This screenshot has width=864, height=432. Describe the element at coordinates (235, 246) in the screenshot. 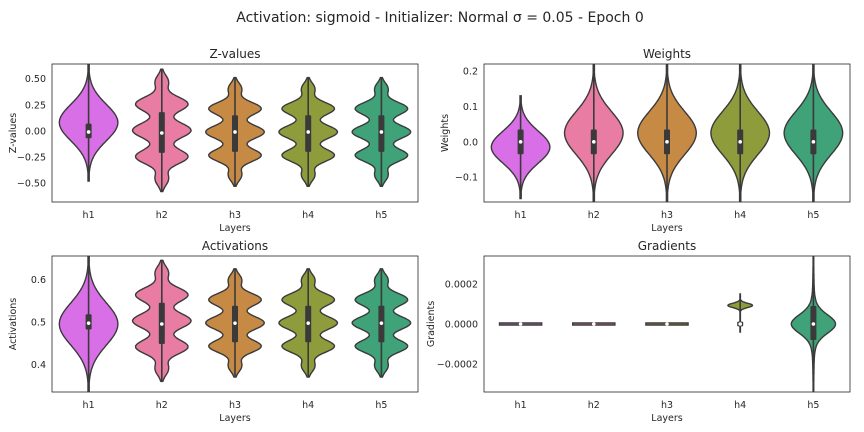

I see `panel-title: Activations` at that location.